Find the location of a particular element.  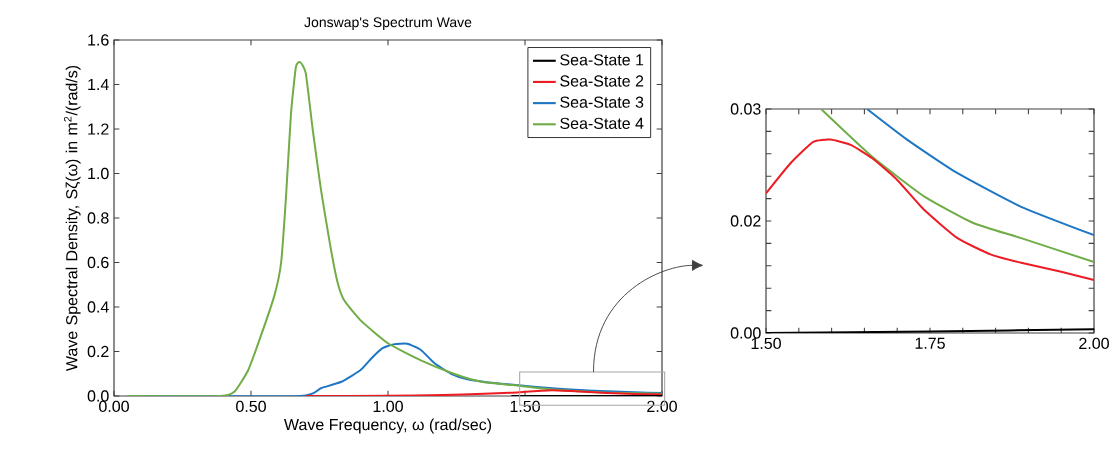

y-tick-label: 0.4 is located at coordinates (98, 307).